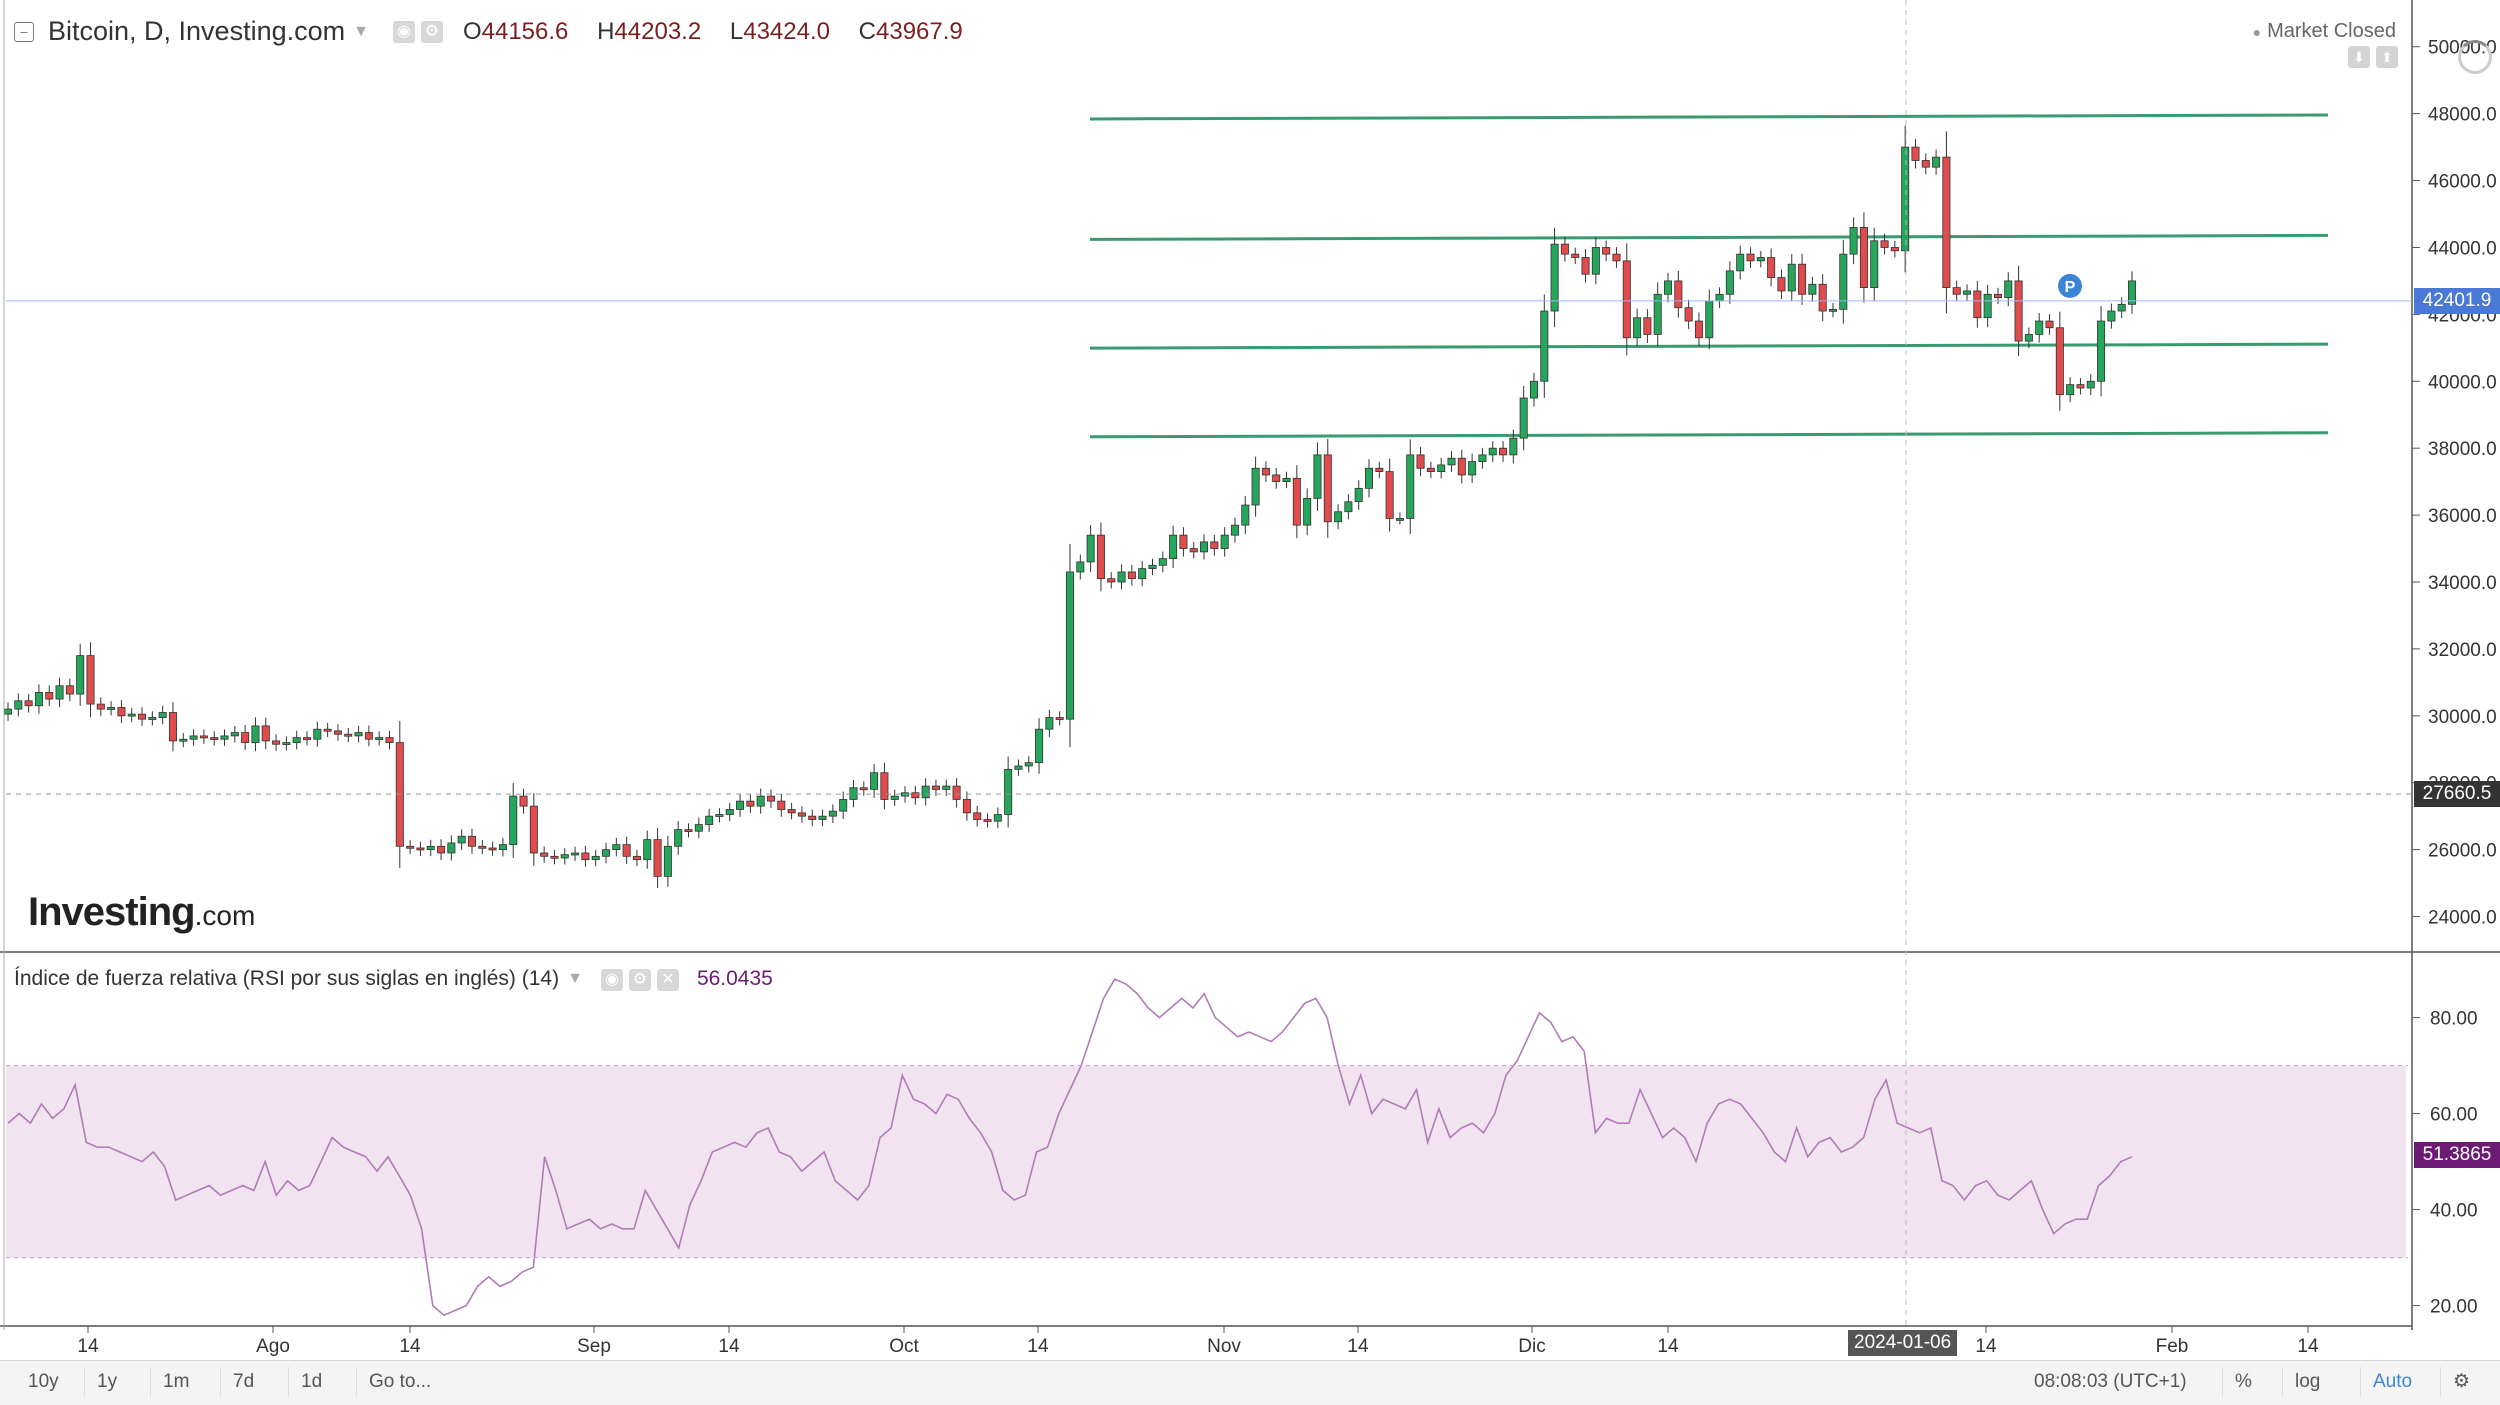 This screenshot has width=2500, height=1405. Describe the element at coordinates (311, 1382) in the screenshot. I see `range-1d-button: 1d` at that location.